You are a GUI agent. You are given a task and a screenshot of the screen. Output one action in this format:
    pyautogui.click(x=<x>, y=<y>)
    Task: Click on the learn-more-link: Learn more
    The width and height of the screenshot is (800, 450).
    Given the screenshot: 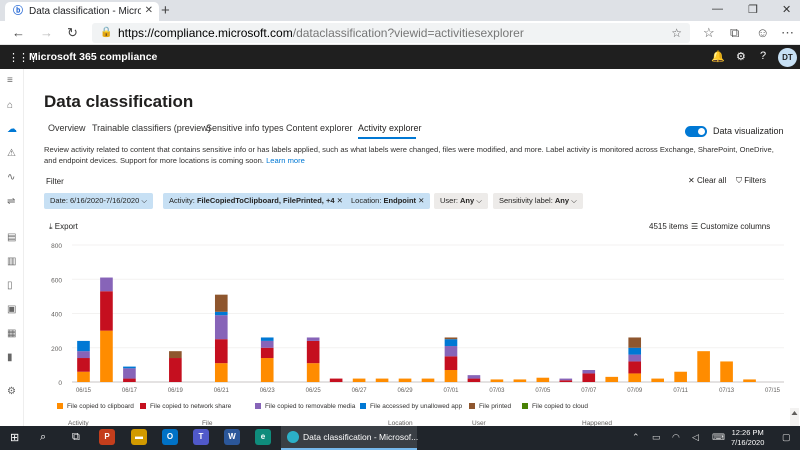 What is the action you would take?
    pyautogui.click(x=285, y=160)
    